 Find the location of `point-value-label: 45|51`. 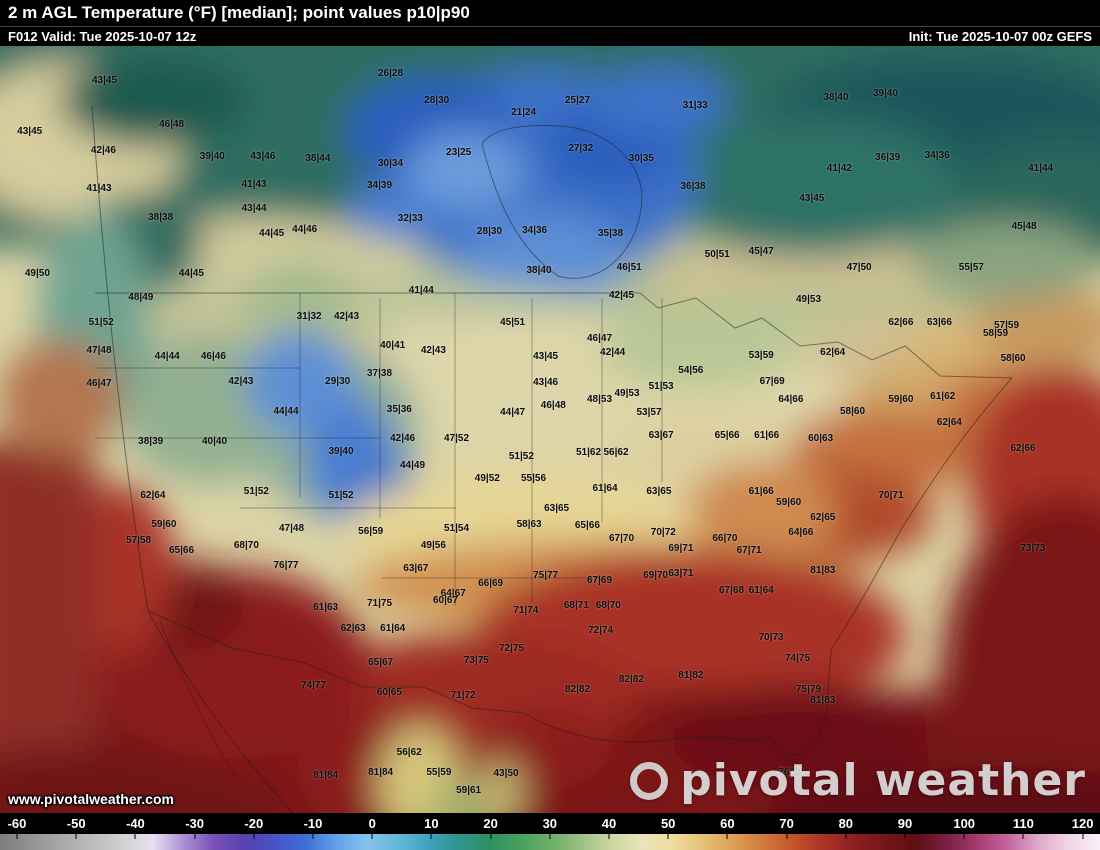

point-value-label: 45|51 is located at coordinates (513, 322).